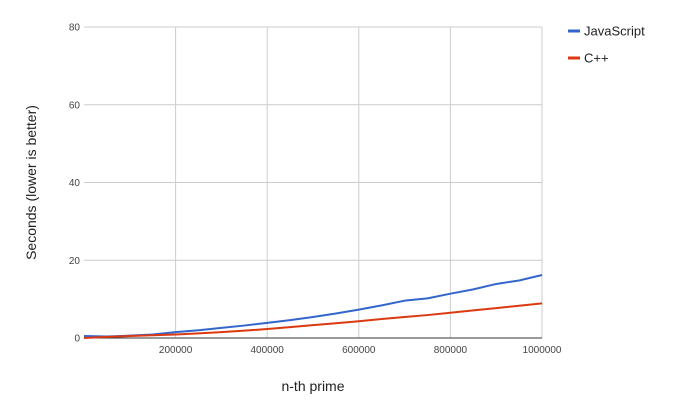  What do you see at coordinates (75, 261) in the screenshot?
I see `y-tick-label: 20` at bounding box center [75, 261].